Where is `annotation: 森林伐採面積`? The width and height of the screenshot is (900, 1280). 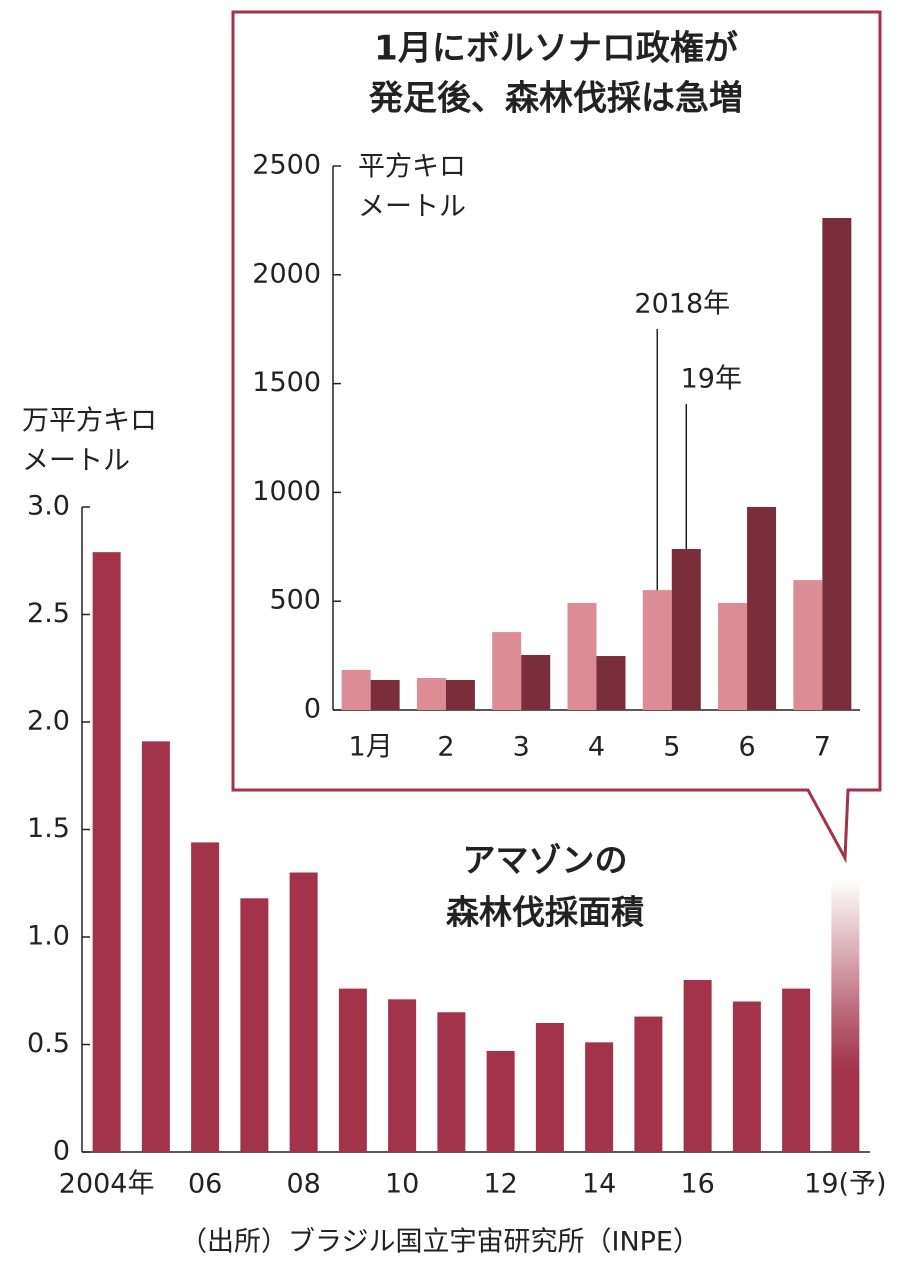 annotation: 森林伐採面積 is located at coordinates (545, 912).